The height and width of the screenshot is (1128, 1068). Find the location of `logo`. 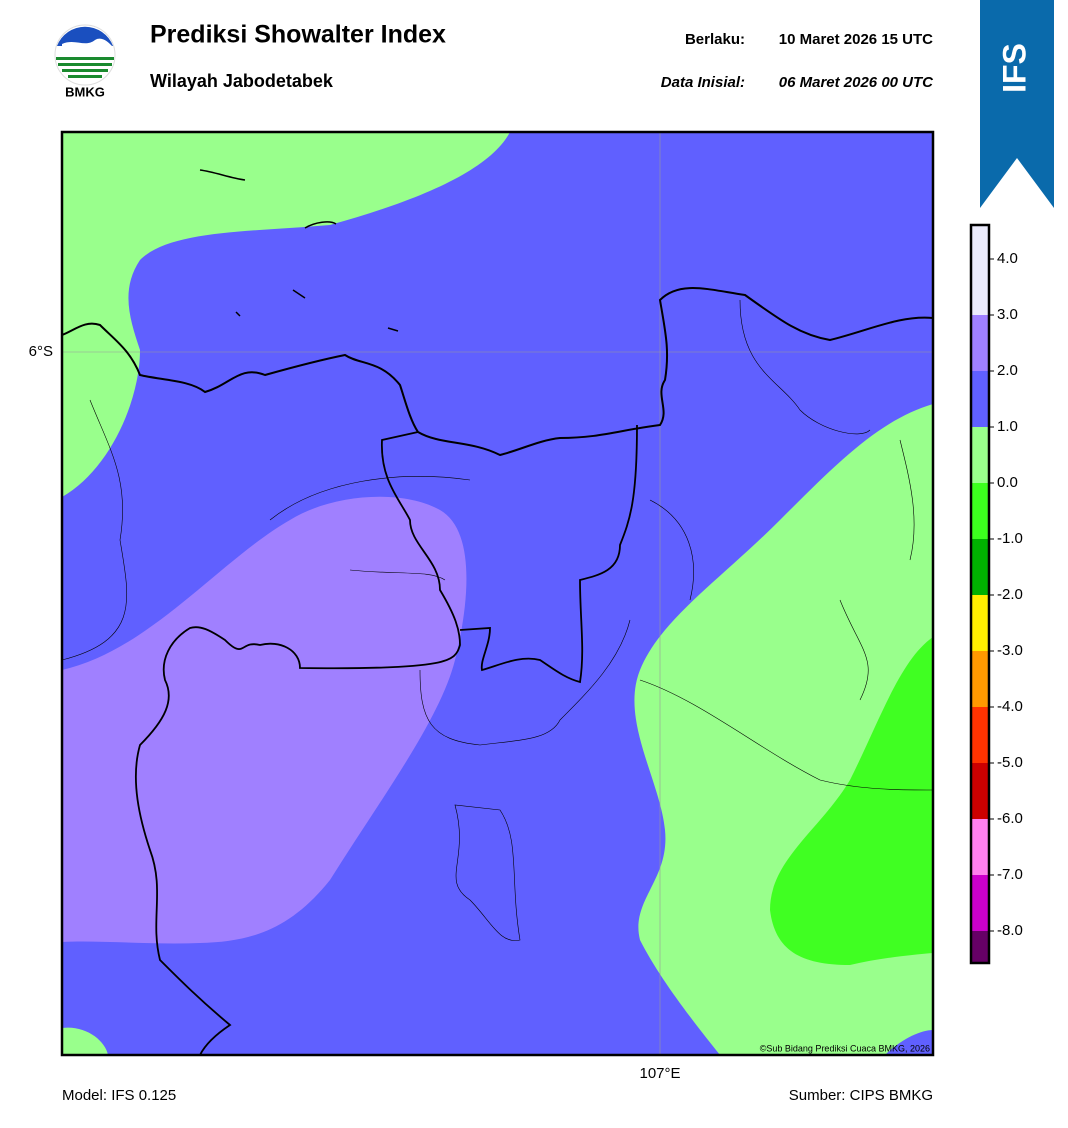

logo is located at coordinates (85, 55).